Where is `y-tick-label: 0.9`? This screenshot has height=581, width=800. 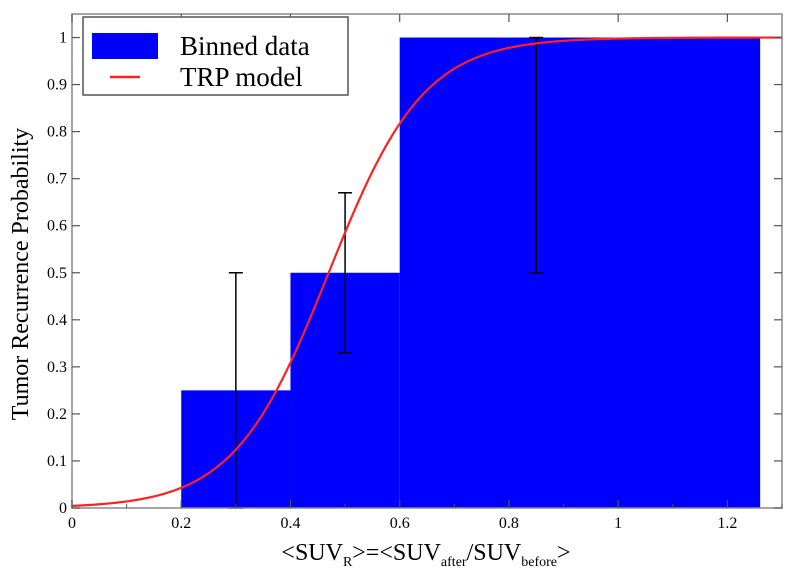
y-tick-label: 0.9 is located at coordinates (57, 85).